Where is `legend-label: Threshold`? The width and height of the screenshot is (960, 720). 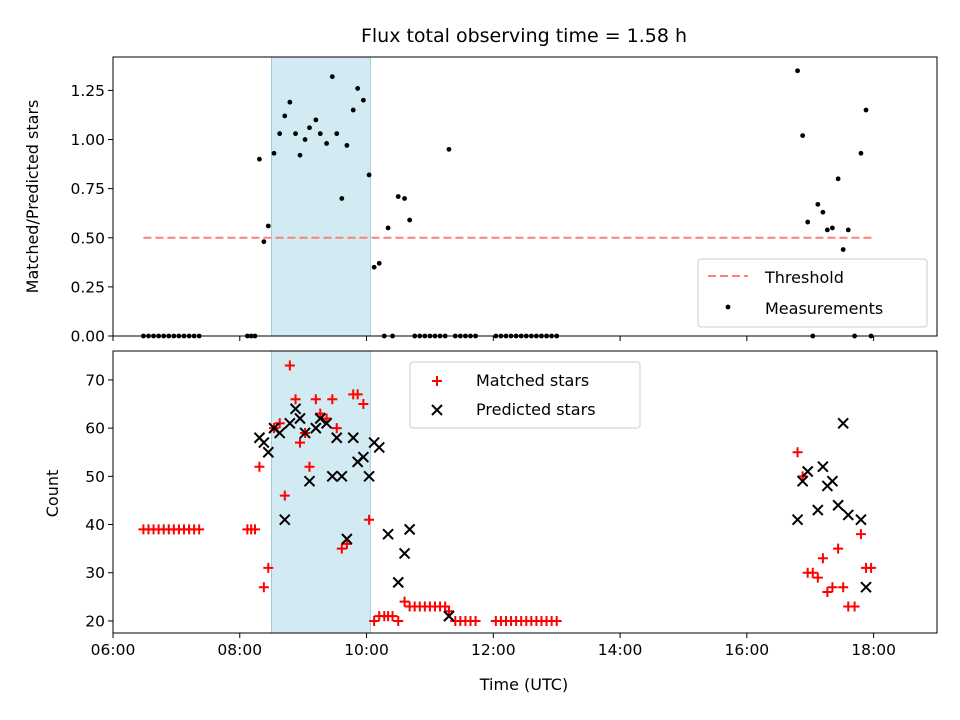
legend-label: Threshold is located at coordinates (804, 277).